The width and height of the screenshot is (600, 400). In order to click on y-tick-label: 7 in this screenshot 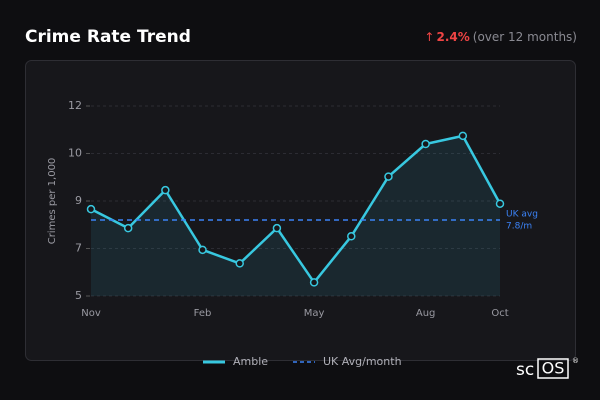, I will do `click(78, 248)`.